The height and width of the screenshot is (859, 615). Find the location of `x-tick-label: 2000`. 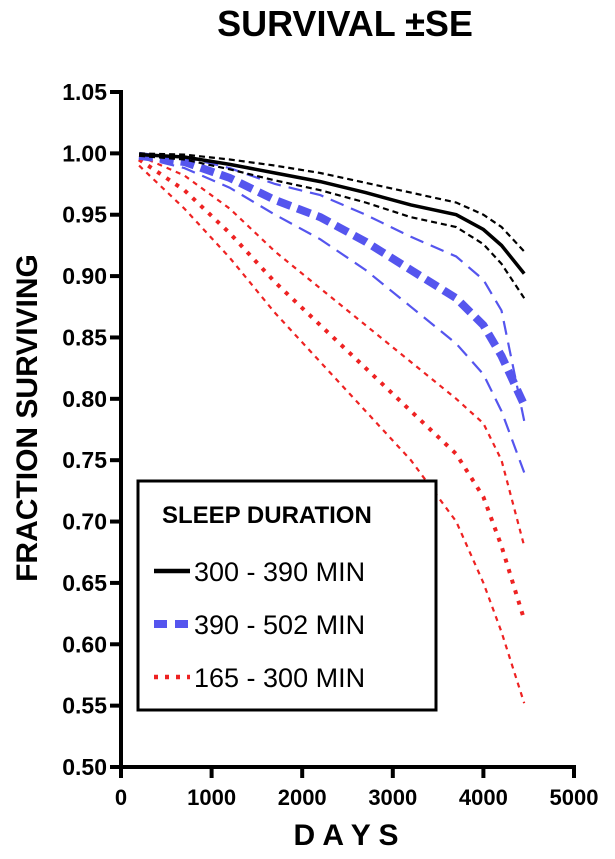

x-tick-label: 2000 is located at coordinates (302, 797).